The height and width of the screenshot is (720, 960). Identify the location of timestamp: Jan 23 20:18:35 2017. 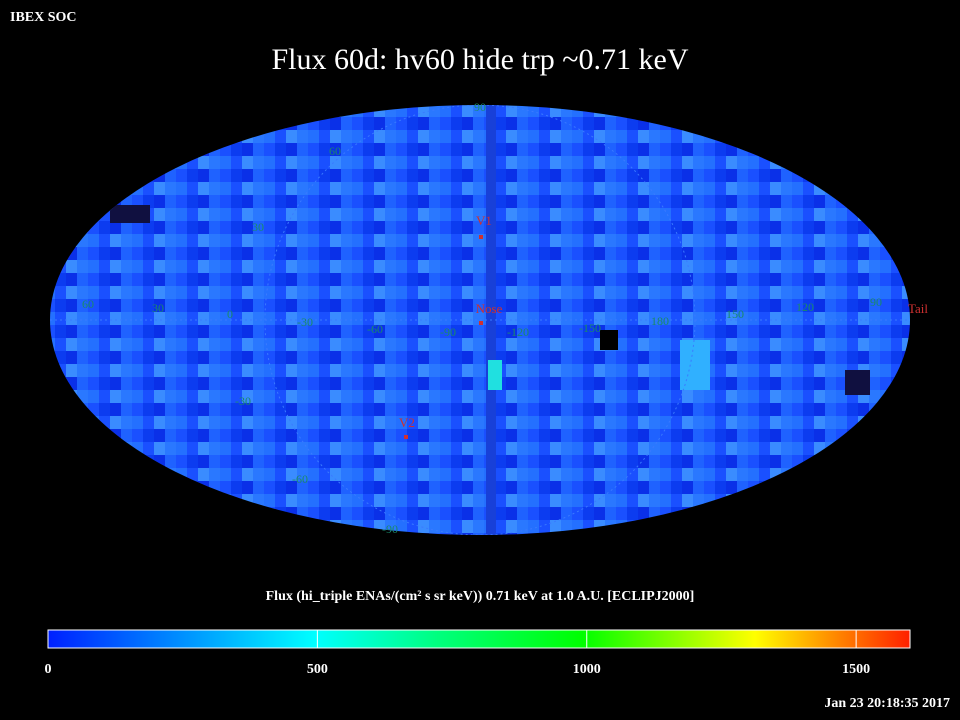
(887, 703).